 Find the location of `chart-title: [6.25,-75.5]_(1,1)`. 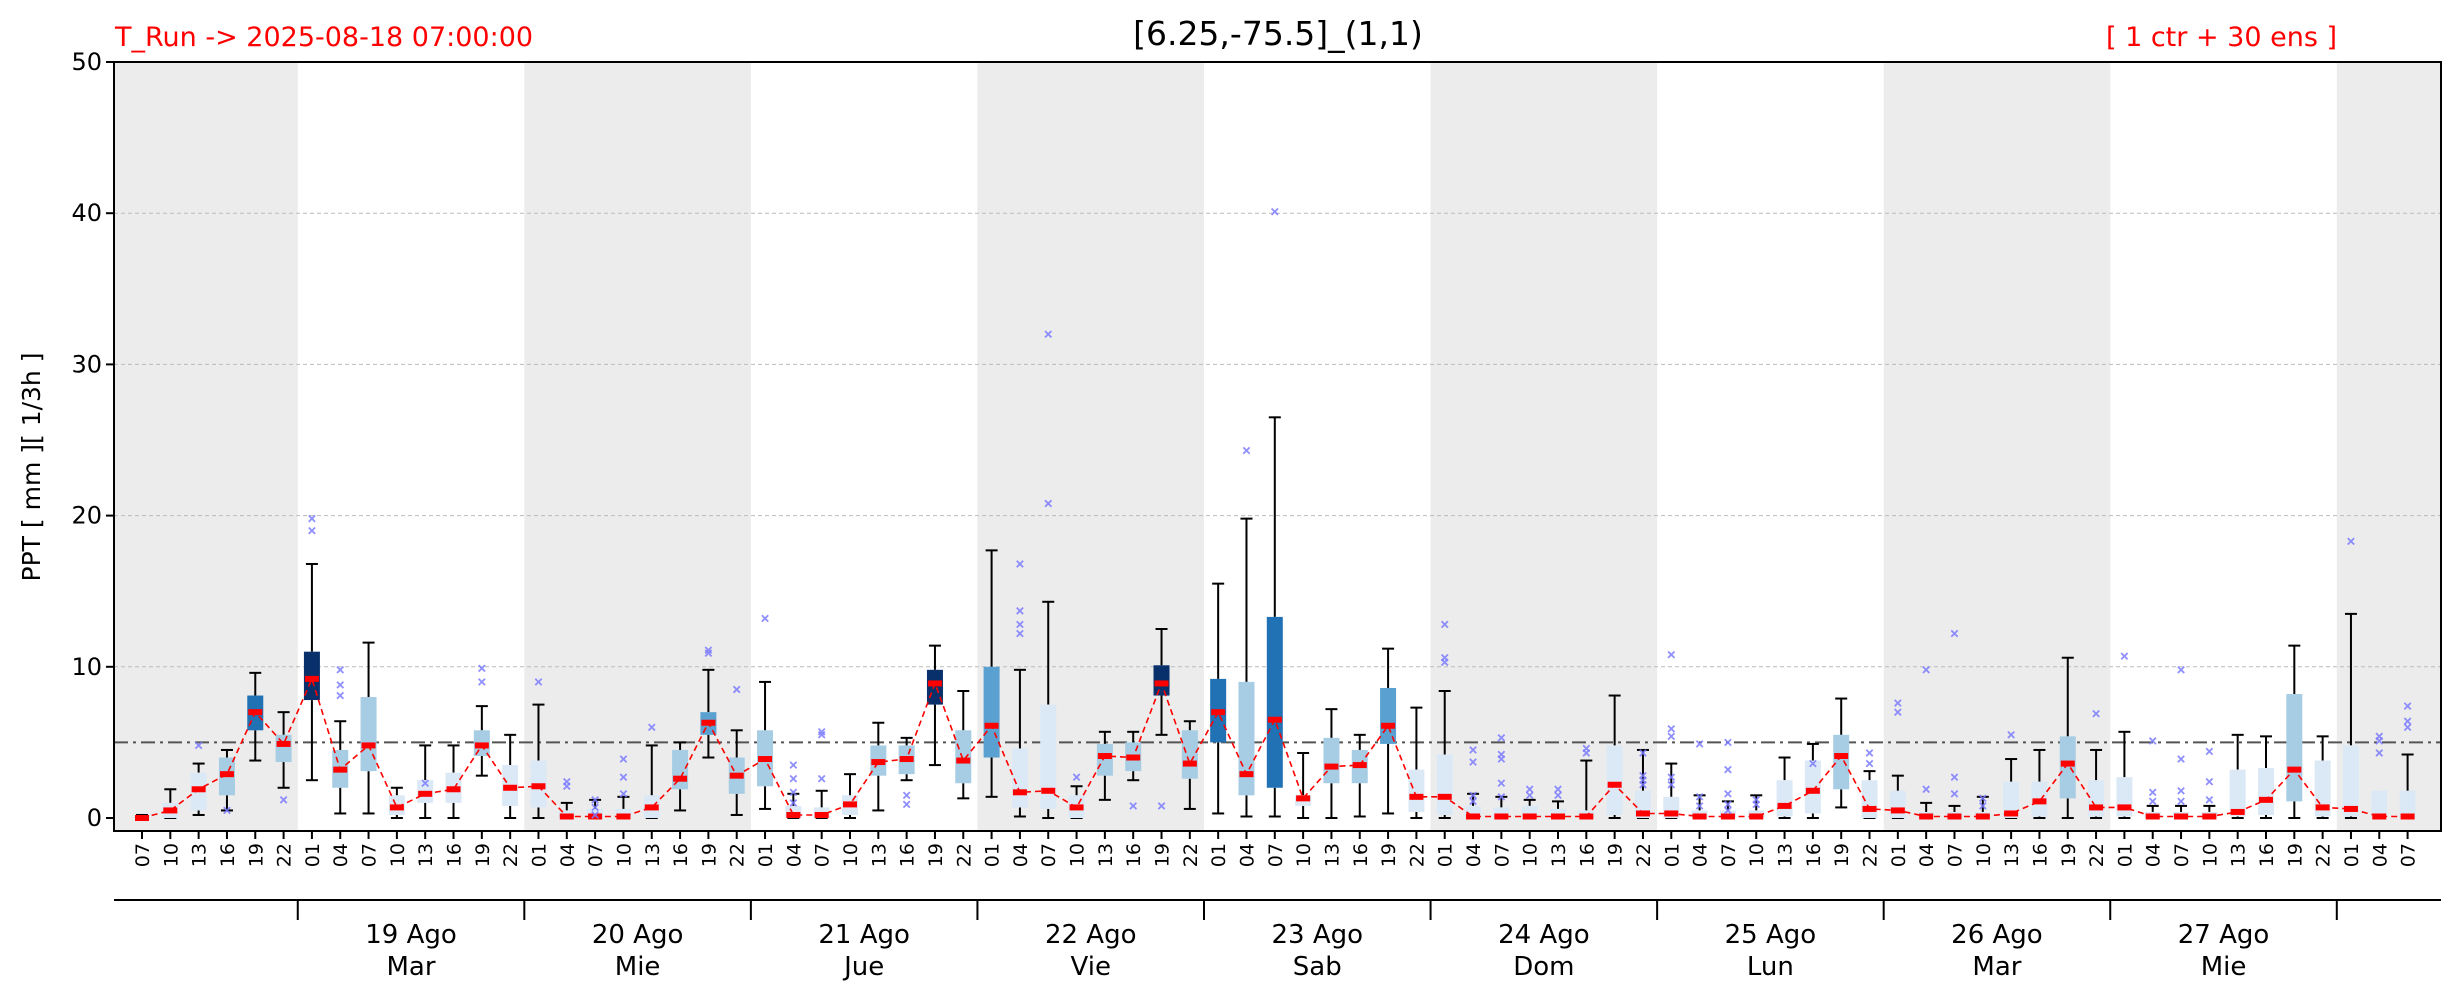

chart-title: [6.25,-75.5]_(1,1) is located at coordinates (1278, 33).